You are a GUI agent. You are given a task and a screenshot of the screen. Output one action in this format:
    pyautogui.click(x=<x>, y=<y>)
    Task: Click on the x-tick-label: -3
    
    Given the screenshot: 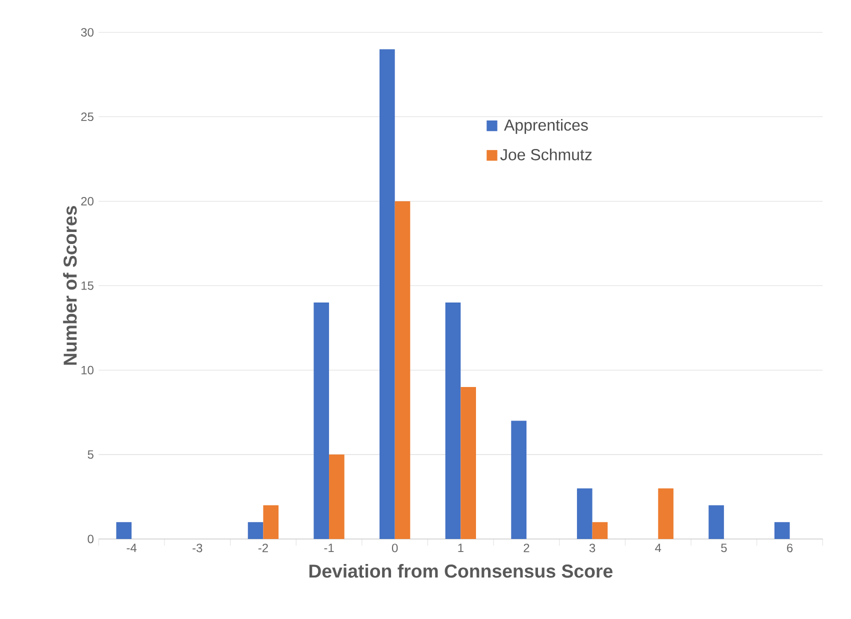 What is the action you would take?
    pyautogui.click(x=197, y=548)
    